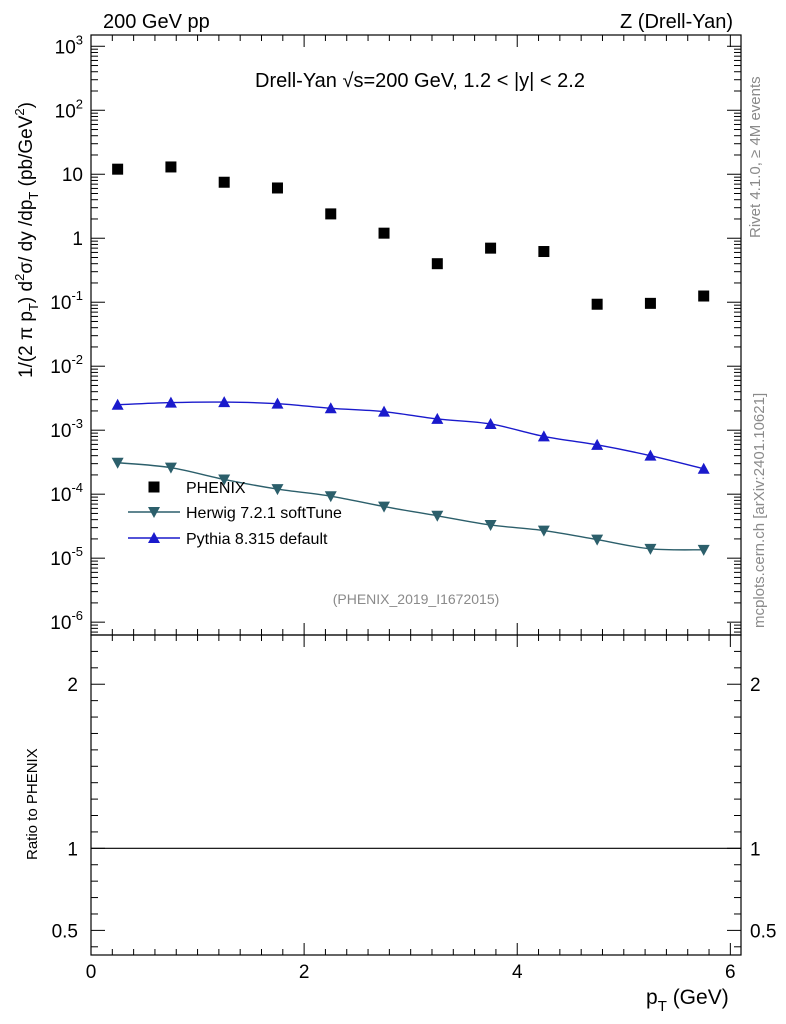 This screenshot has height=1024, width=786. Describe the element at coordinates (154, 537) in the screenshot. I see `legend-marker-pythia-8-315-default` at that location.